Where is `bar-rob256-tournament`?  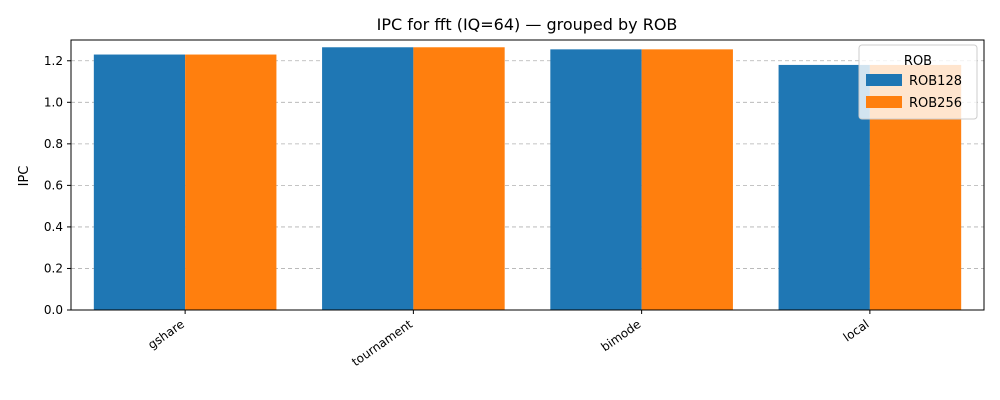 bar-rob256-tournament is located at coordinates (459, 179).